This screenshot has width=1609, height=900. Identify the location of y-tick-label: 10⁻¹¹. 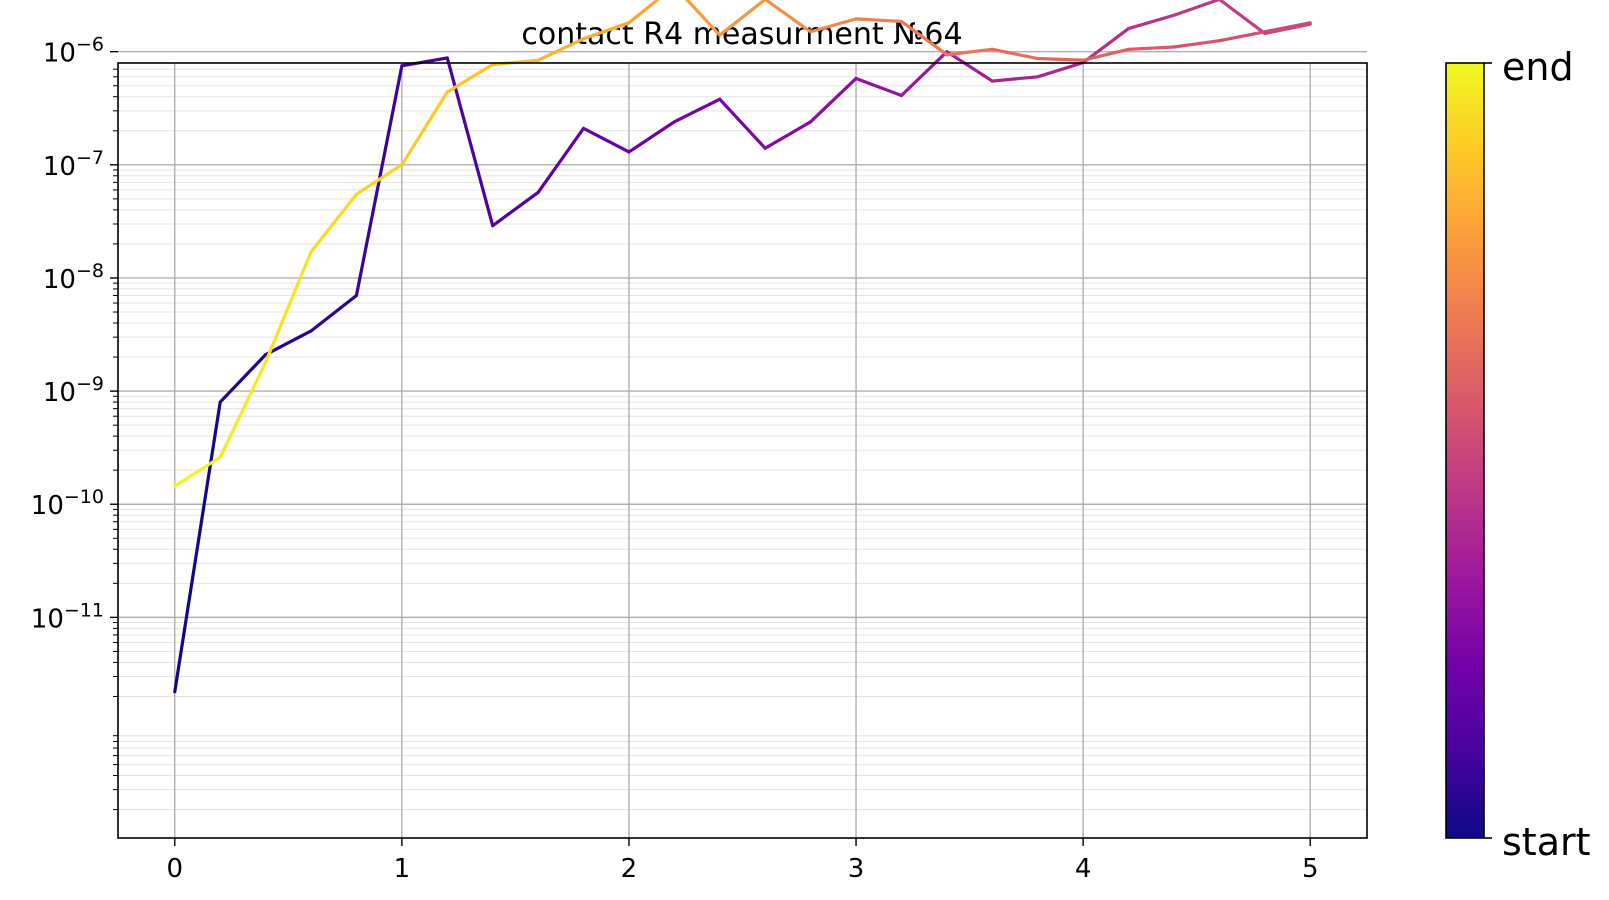
(67, 616).